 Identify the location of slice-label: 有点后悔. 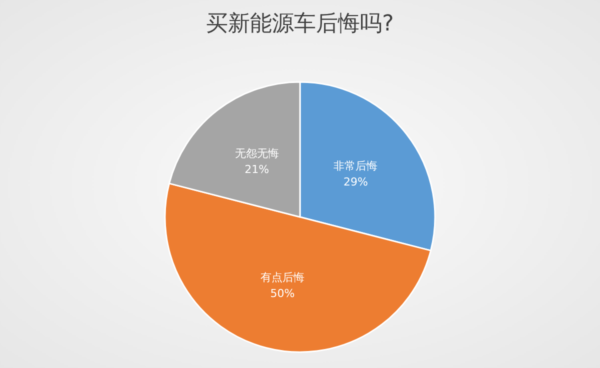
(282, 277).